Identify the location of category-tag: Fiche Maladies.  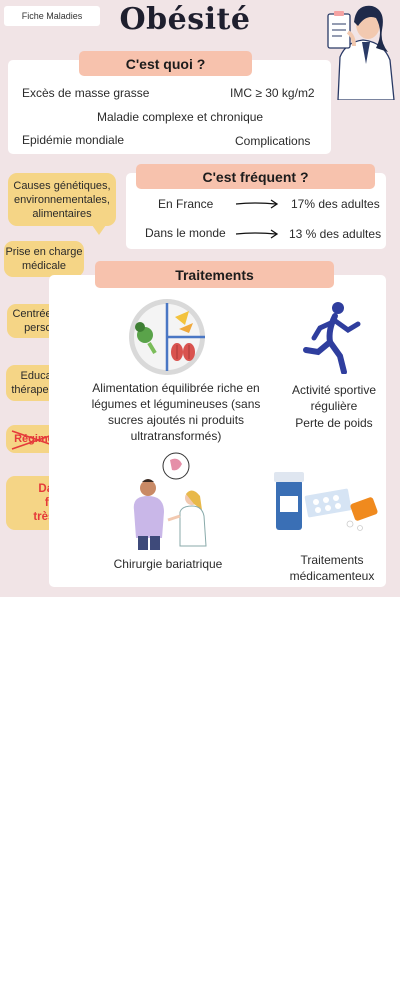
(52, 16).